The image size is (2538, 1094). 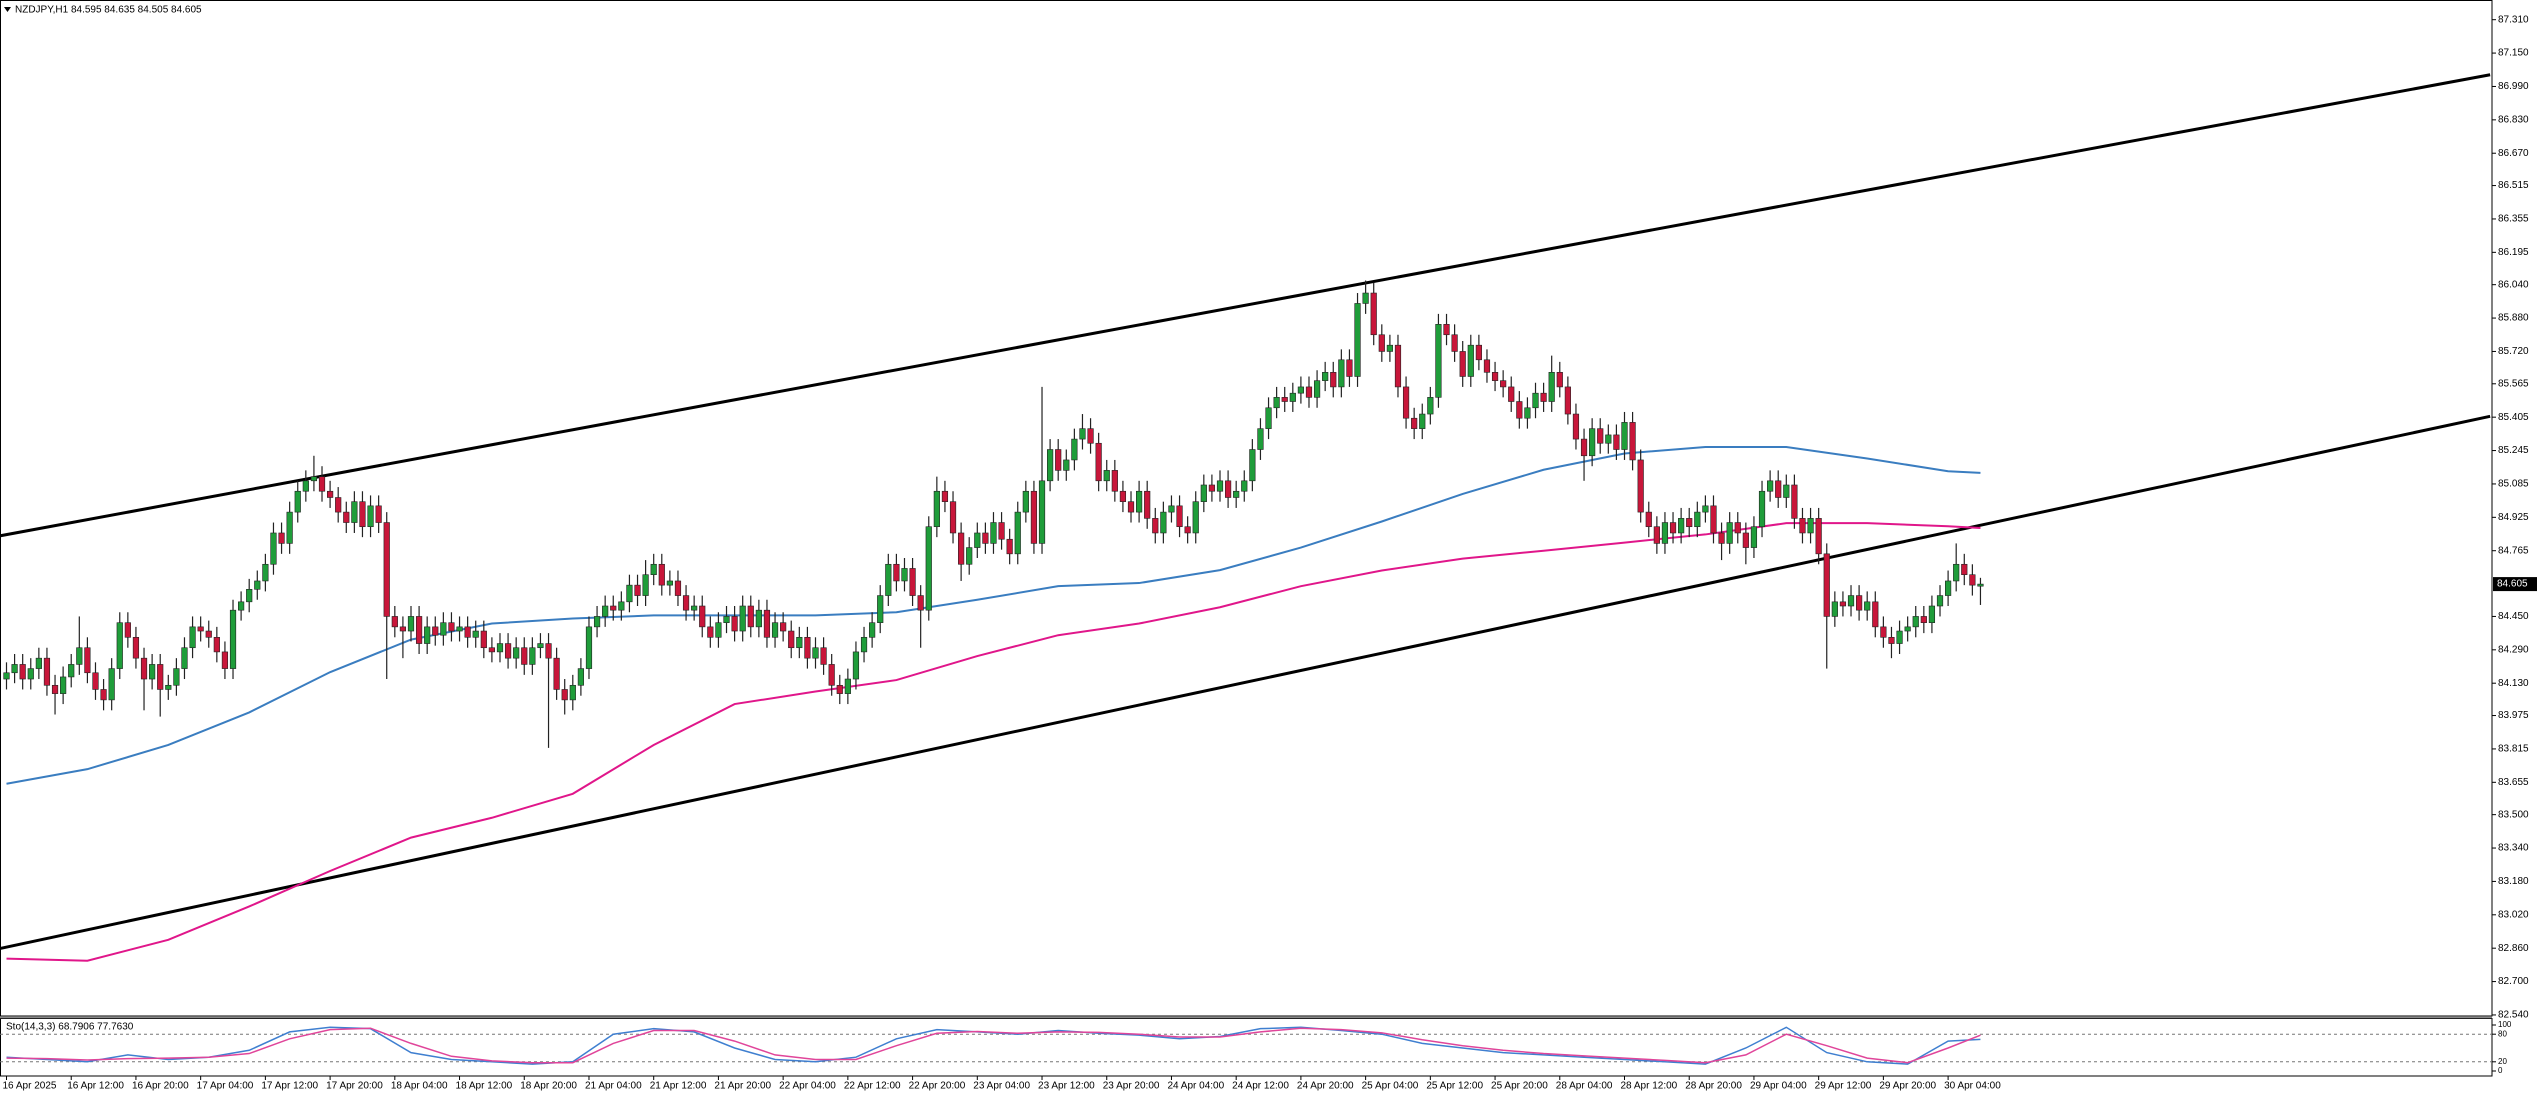 What do you see at coordinates (2513, 749) in the screenshot?
I see `y-tick-label: 83.815` at bounding box center [2513, 749].